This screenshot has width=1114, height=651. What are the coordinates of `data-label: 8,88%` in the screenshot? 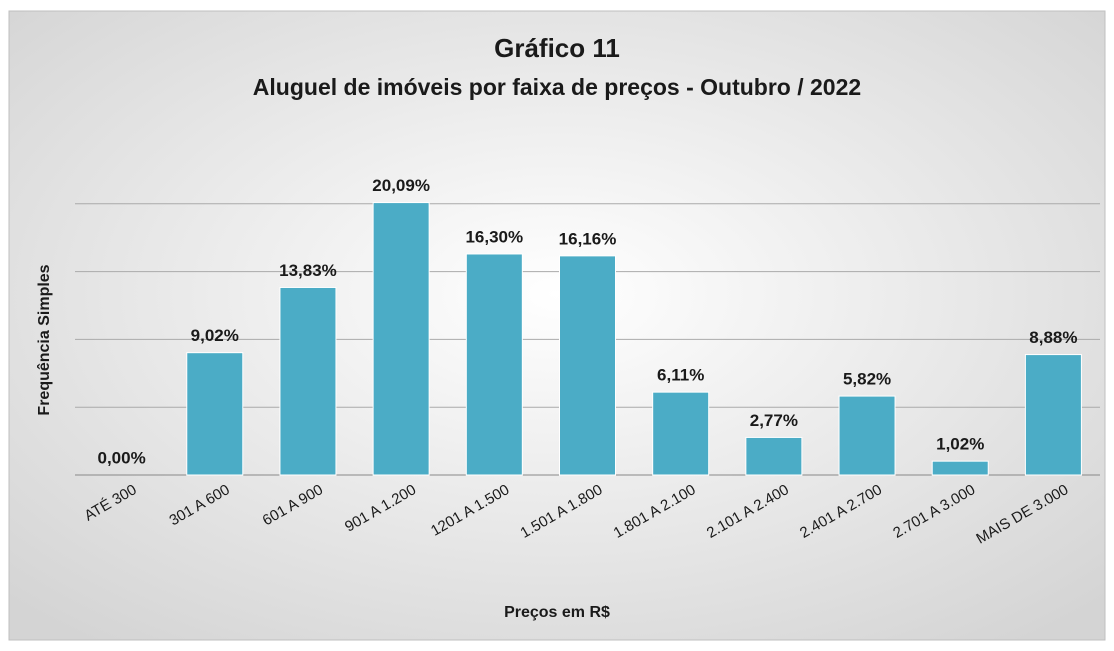 It's located at (1053, 337).